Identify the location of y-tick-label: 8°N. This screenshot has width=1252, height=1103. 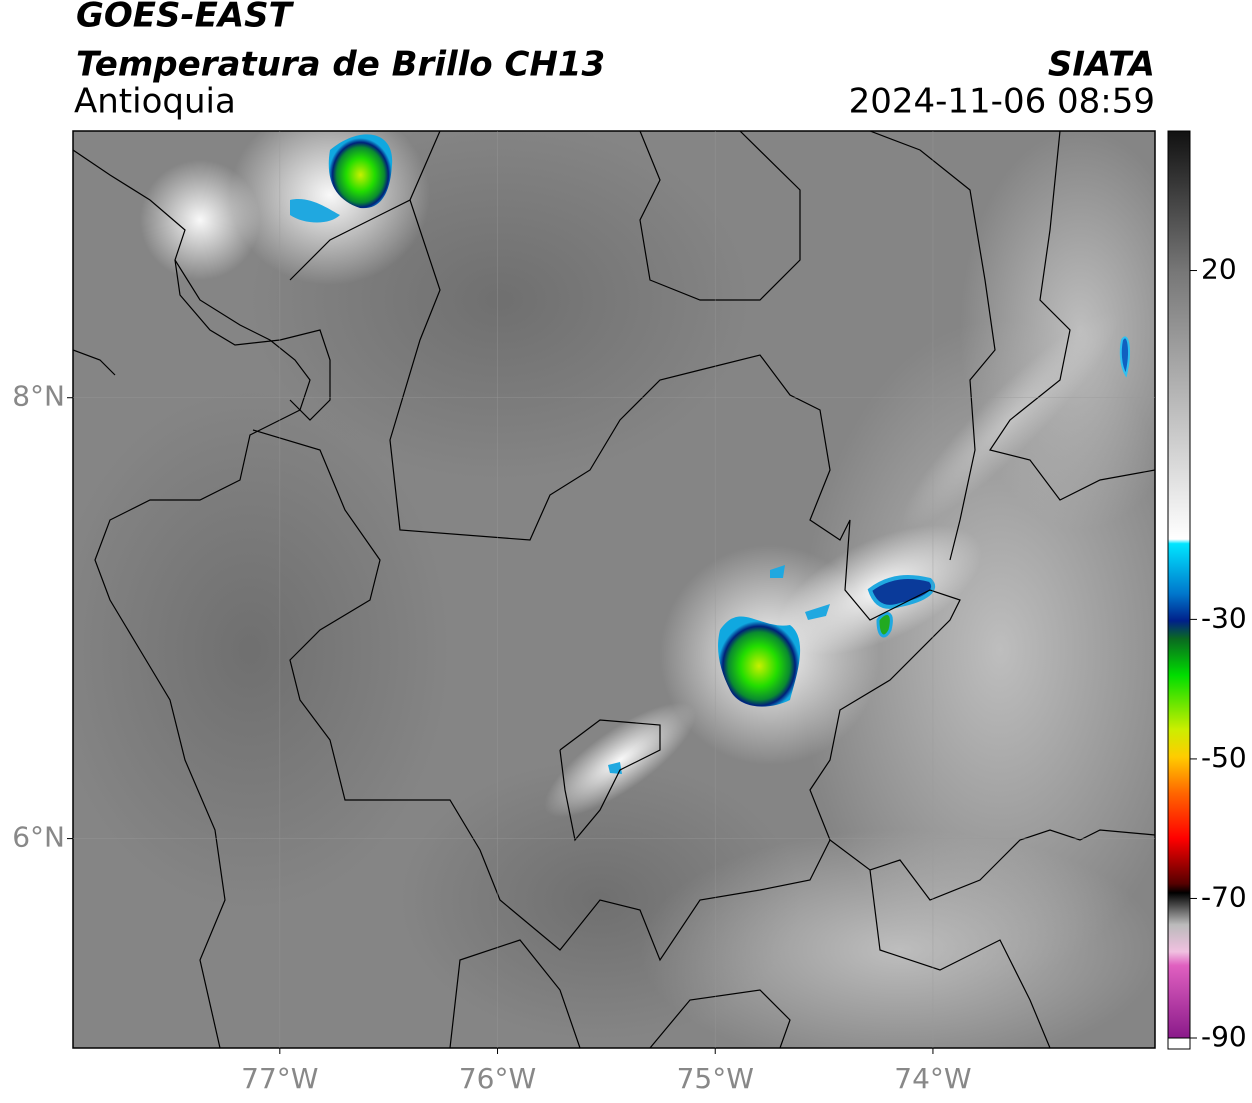
(38, 396).